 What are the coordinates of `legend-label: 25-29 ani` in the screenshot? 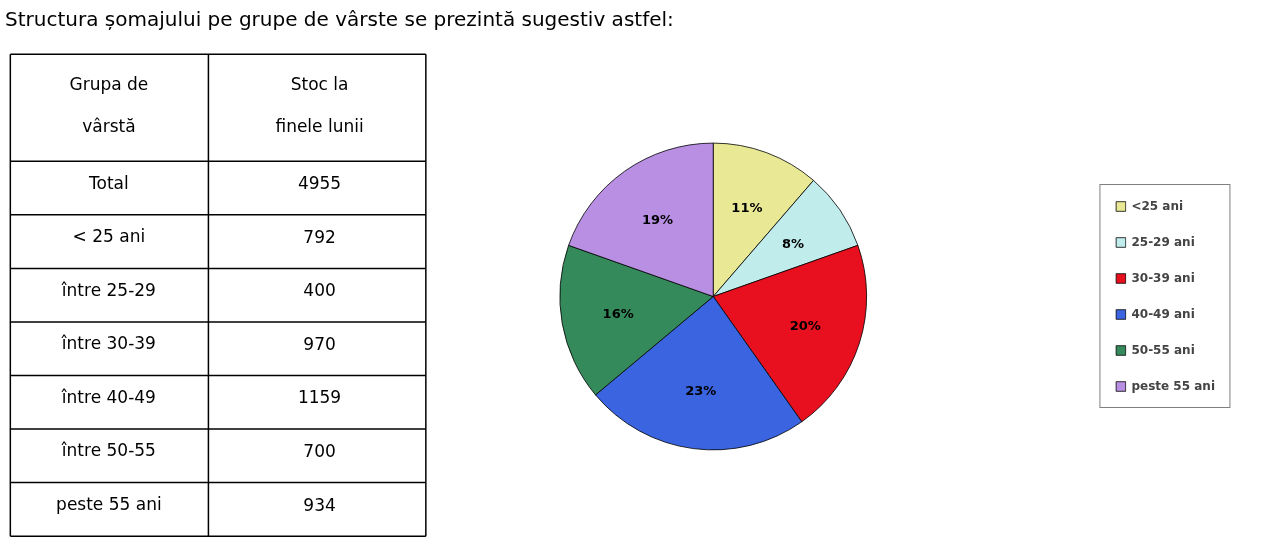 It's located at (1163, 242).